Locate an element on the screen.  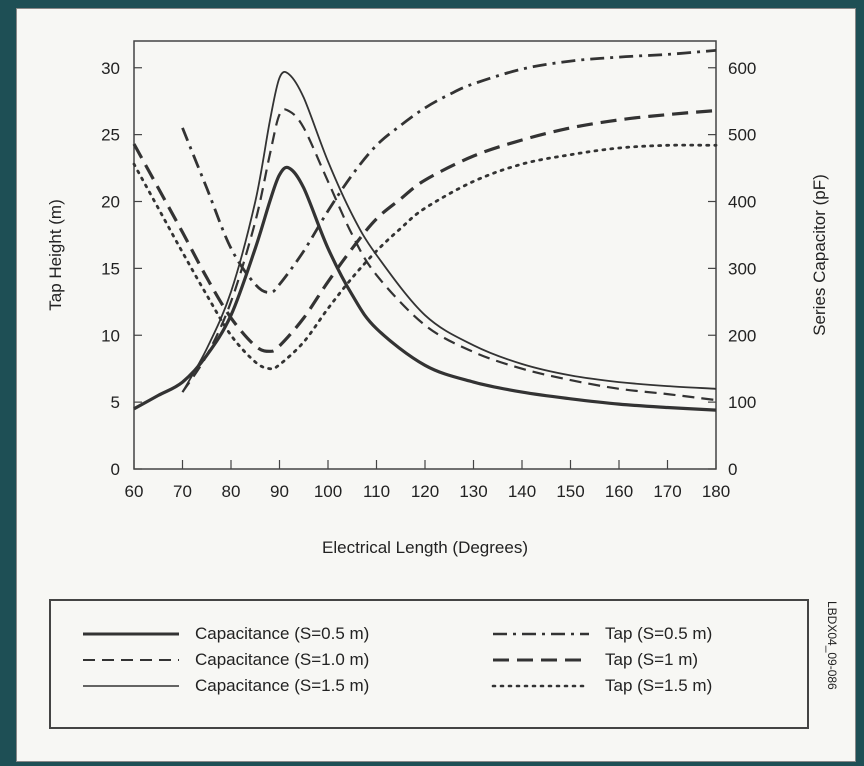
x-tick-label: 170 is located at coordinates (667, 491).